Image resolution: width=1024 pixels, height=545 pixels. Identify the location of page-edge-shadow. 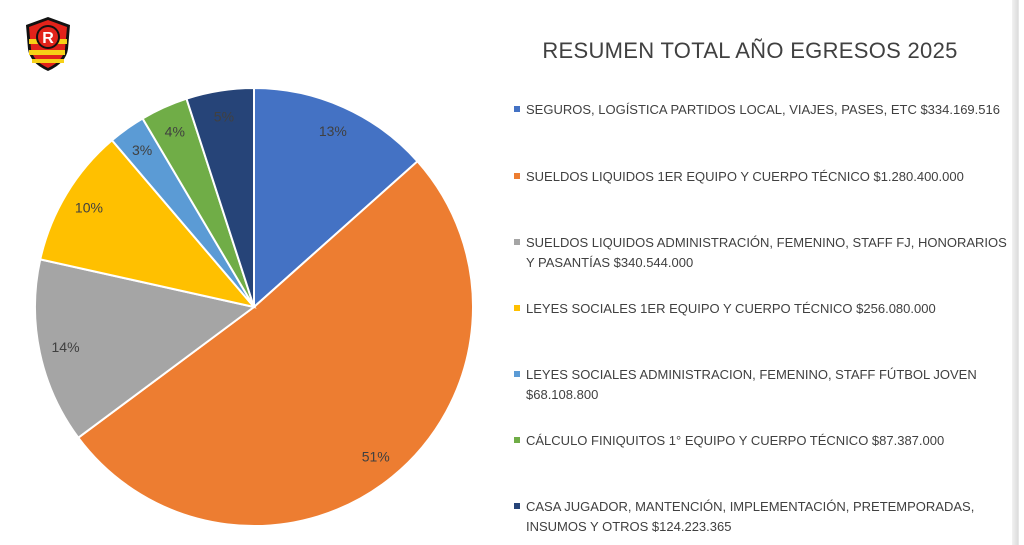
(1015, 272).